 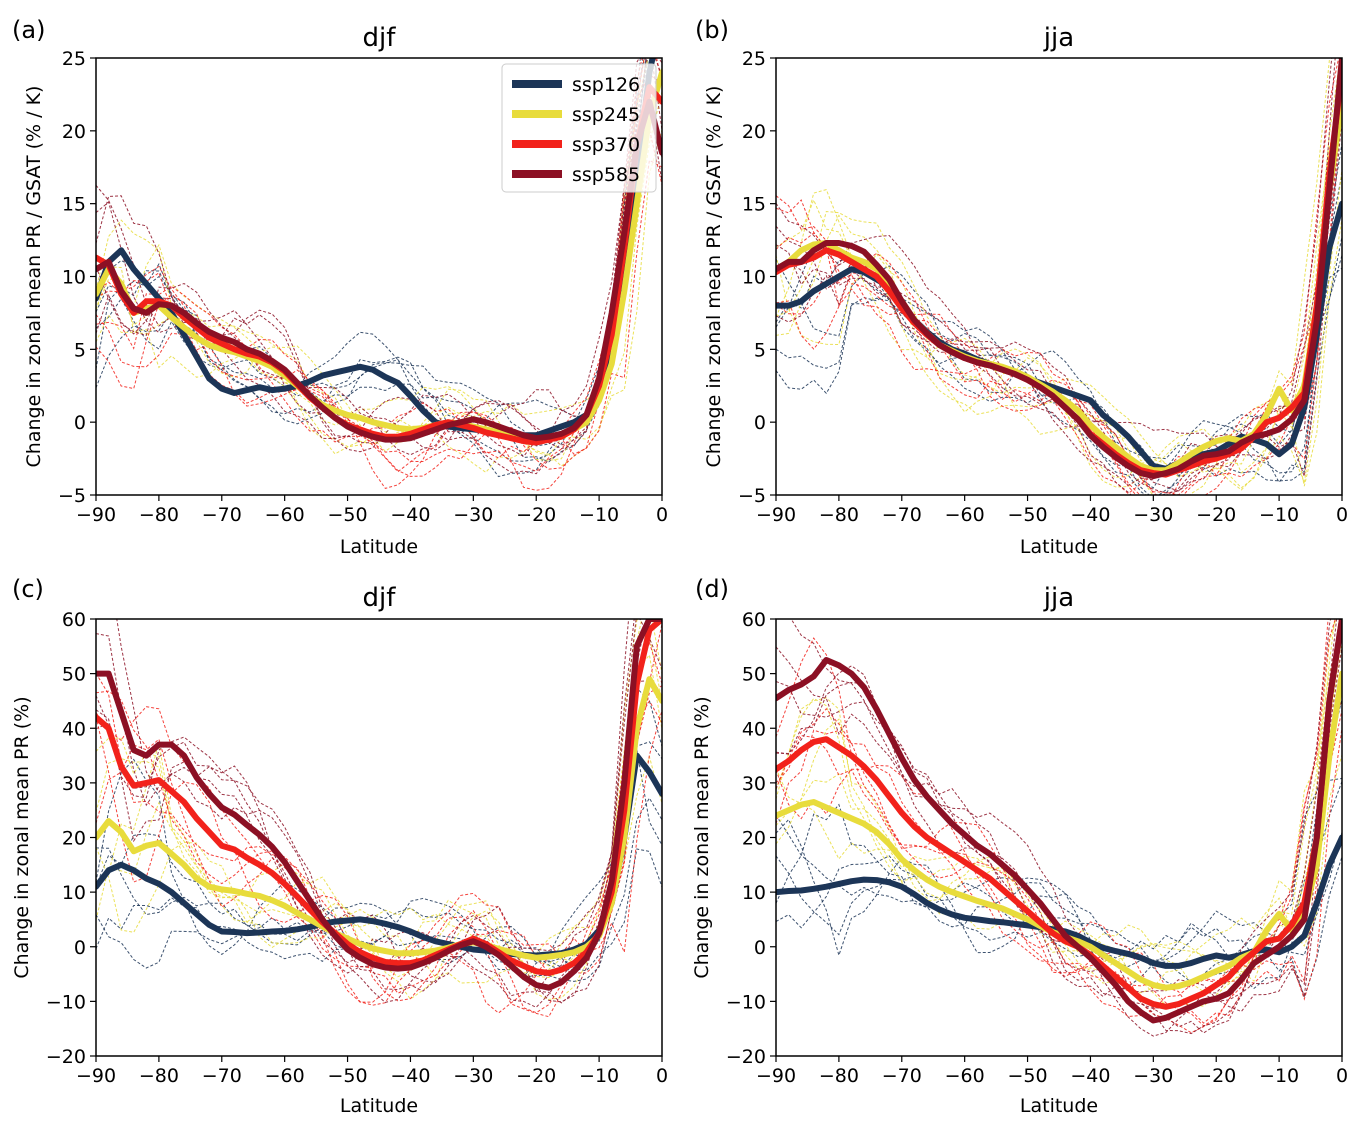 What do you see at coordinates (606, 145) in the screenshot?
I see `legend-label-ssp370: ssp370` at bounding box center [606, 145].